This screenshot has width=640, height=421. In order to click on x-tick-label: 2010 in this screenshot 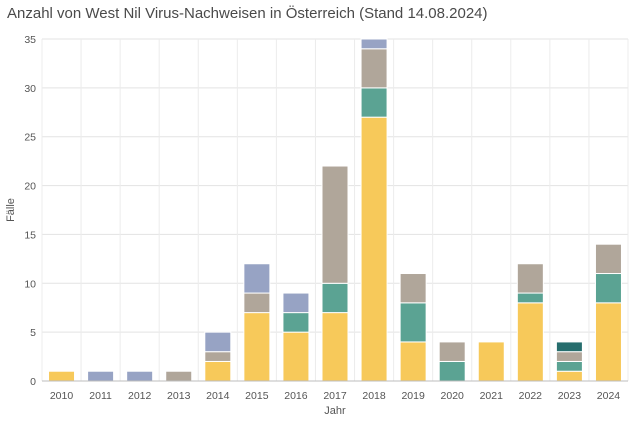, I will do `click(62, 396)`.